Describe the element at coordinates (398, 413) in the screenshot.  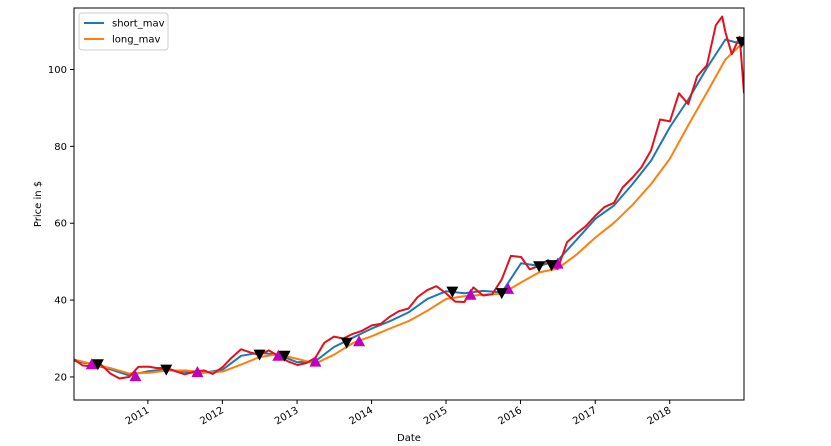
I see `x-axis: 2011 2012 2013 2014 2015 2016 2017 2018` at that location.